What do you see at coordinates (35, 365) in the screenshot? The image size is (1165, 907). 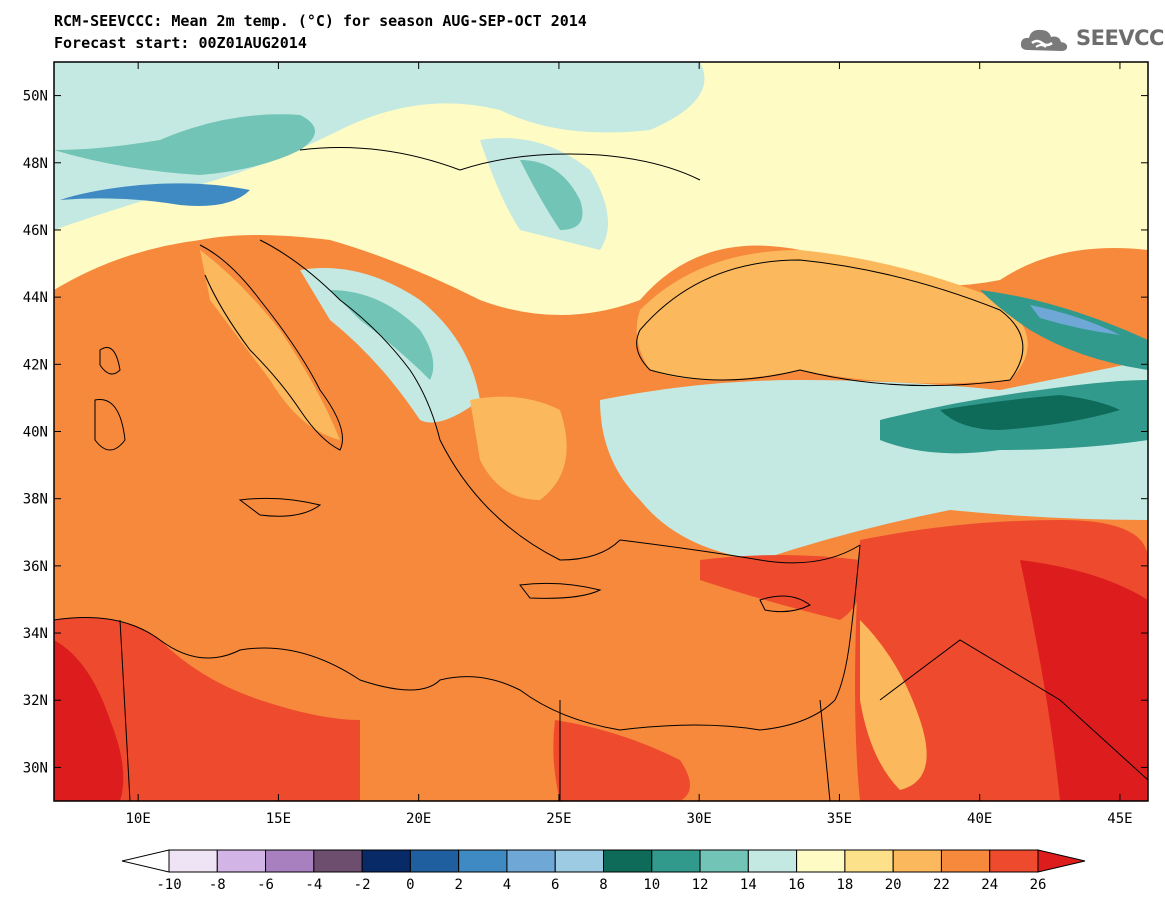 I see `lat-tick-label: 42N` at bounding box center [35, 365].